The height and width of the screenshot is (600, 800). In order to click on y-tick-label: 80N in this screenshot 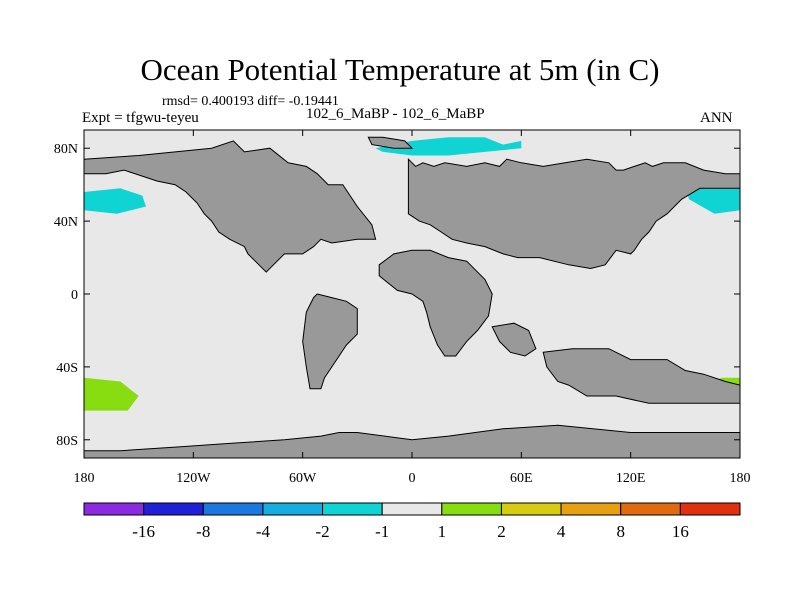, I will do `click(66, 149)`.